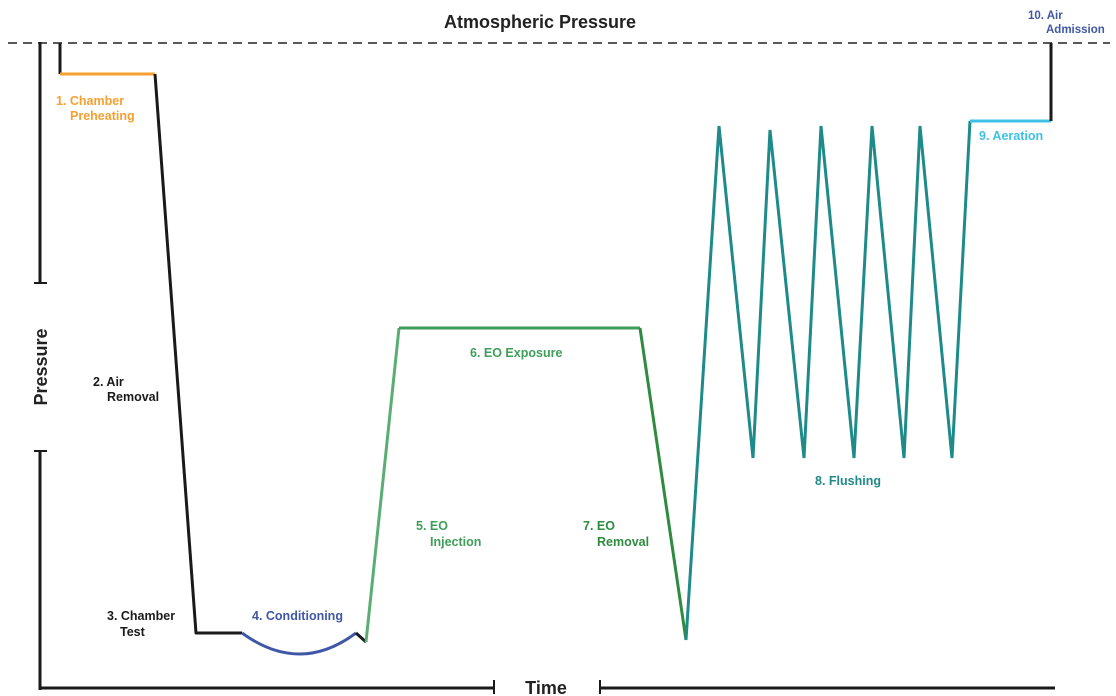 The width and height of the screenshot is (1116, 696). I want to click on x-axis-label: Time, so click(546, 687).